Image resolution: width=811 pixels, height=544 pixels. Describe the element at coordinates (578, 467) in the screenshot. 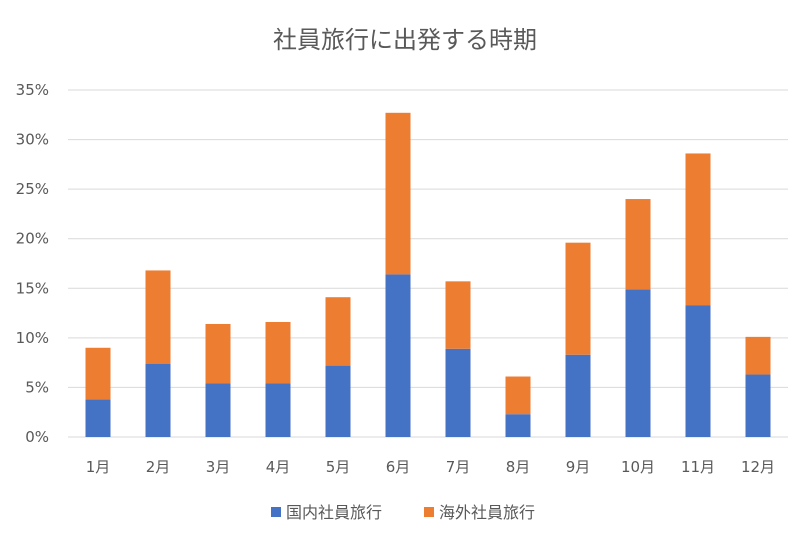

I see `x-tick-label: 9月` at that location.